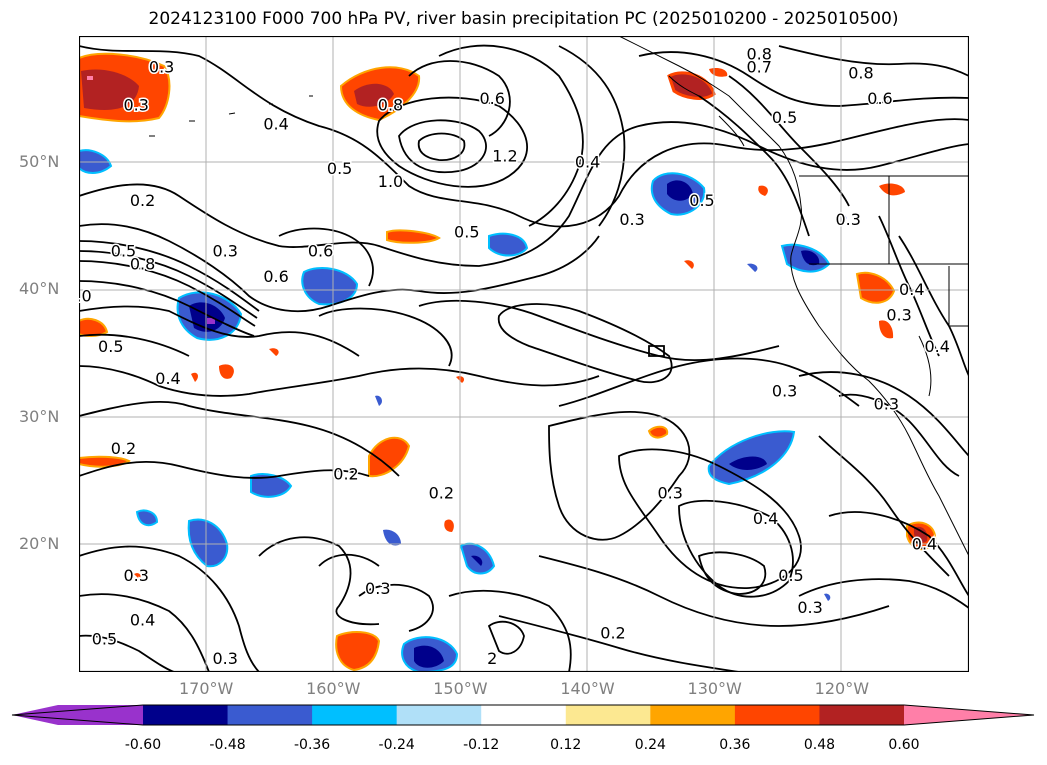 The width and height of the screenshot is (1047, 765). What do you see at coordinates (650, 745) in the screenshot?
I see `colorbar-tick-label: 0.24` at bounding box center [650, 745].